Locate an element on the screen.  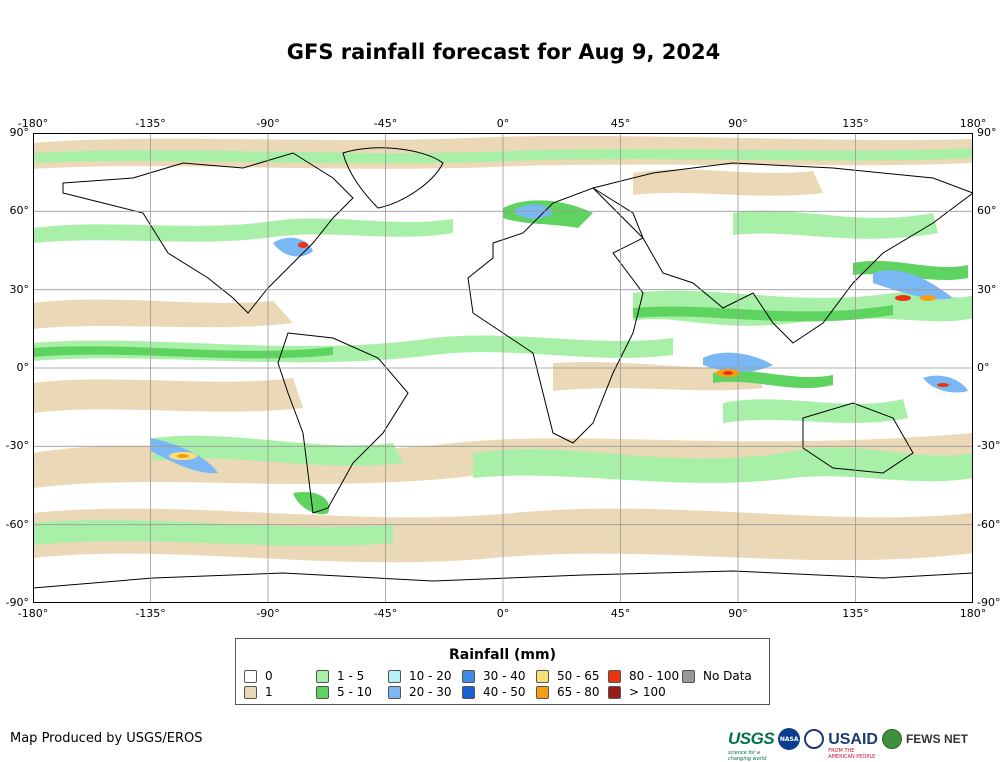
legend-item: 30 - 40 is located at coordinates (494, 676).